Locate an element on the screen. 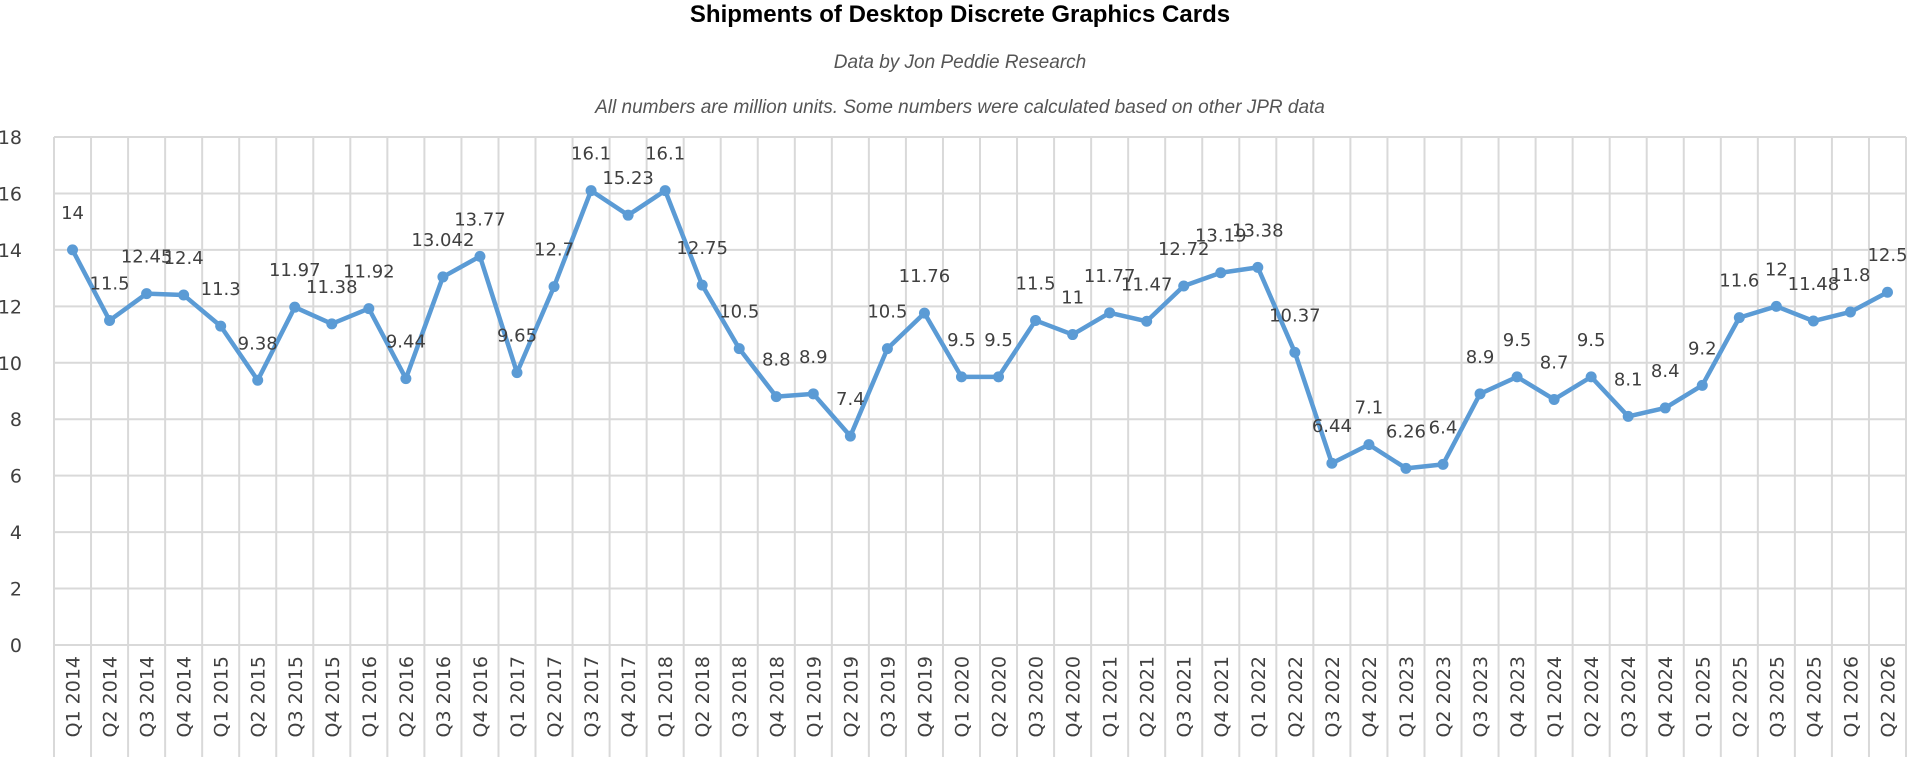 The image size is (1920, 759). data-label: 11.3 is located at coordinates (221, 289).